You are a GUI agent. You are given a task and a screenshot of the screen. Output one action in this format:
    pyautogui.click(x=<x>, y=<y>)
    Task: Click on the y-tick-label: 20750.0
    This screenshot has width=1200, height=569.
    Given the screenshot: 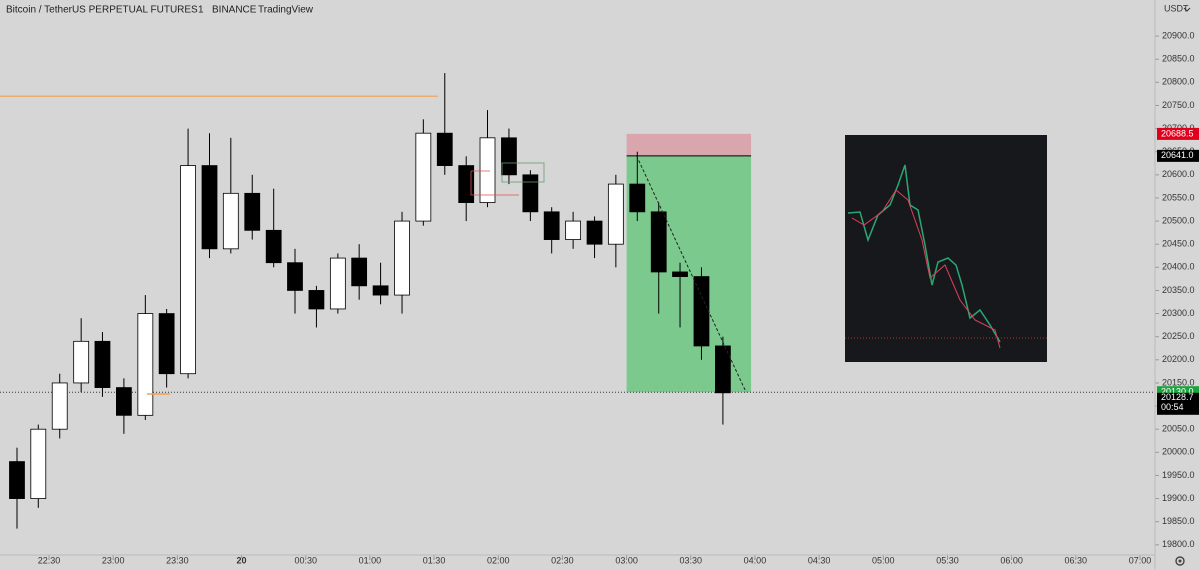 What is the action you would take?
    pyautogui.click(x=1178, y=105)
    